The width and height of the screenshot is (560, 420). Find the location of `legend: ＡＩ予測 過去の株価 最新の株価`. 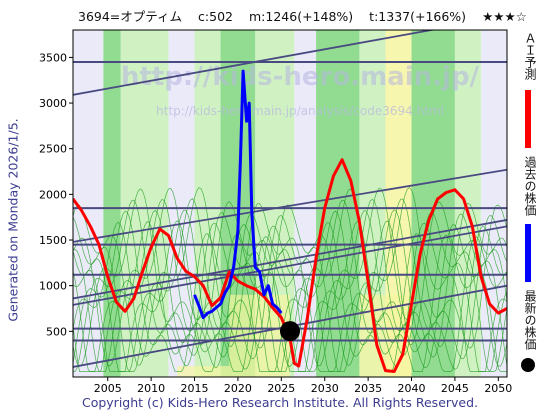

legend: ＡＩ予測 過去の株価 最新の株価 is located at coordinates (538, 203).